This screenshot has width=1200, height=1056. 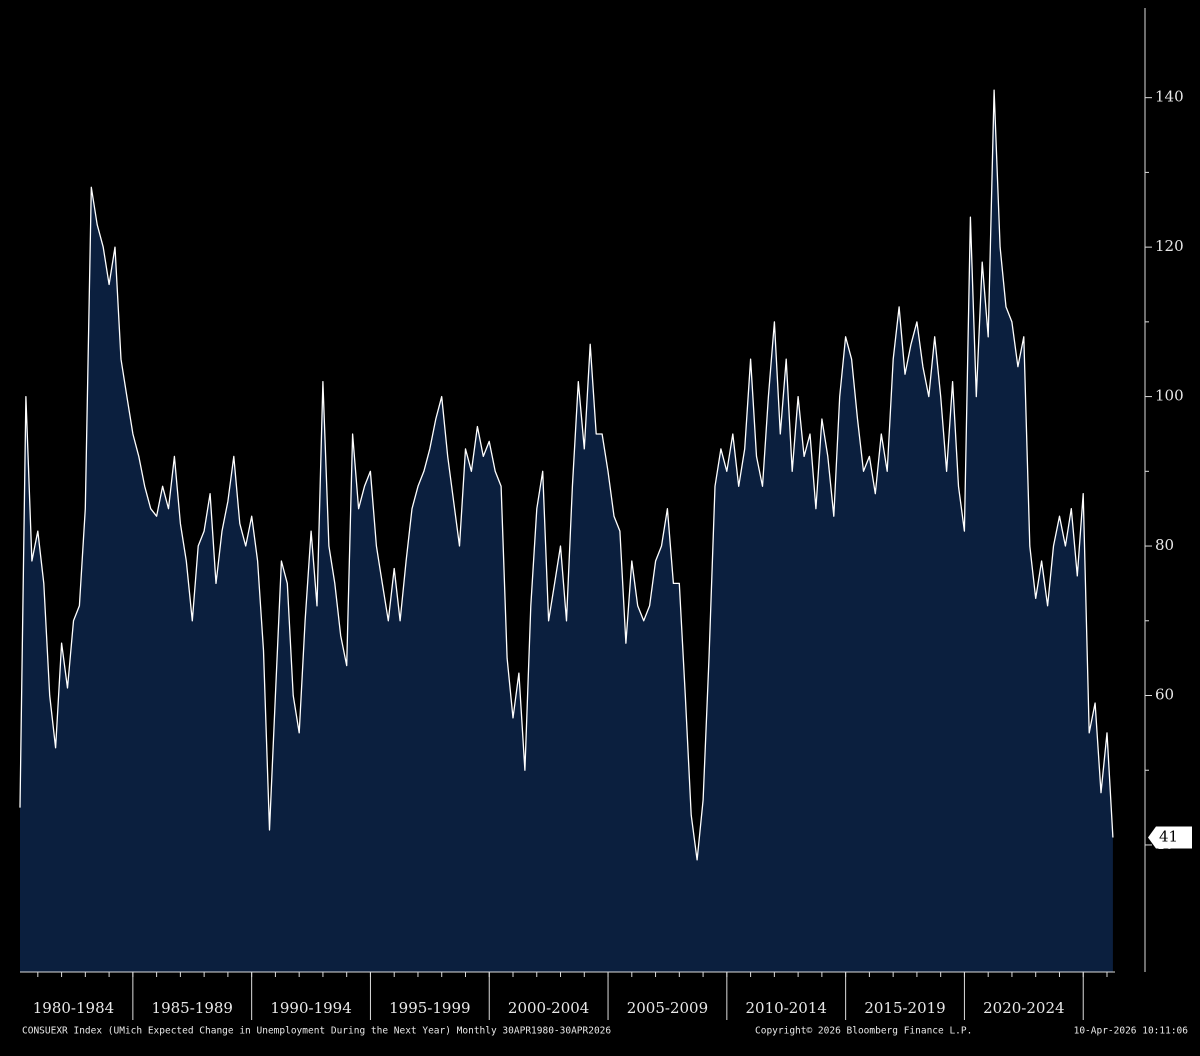 I want to click on footer-center: Copyright© 2026 Bloomberg Finance L.P., so click(x=863, y=1031).